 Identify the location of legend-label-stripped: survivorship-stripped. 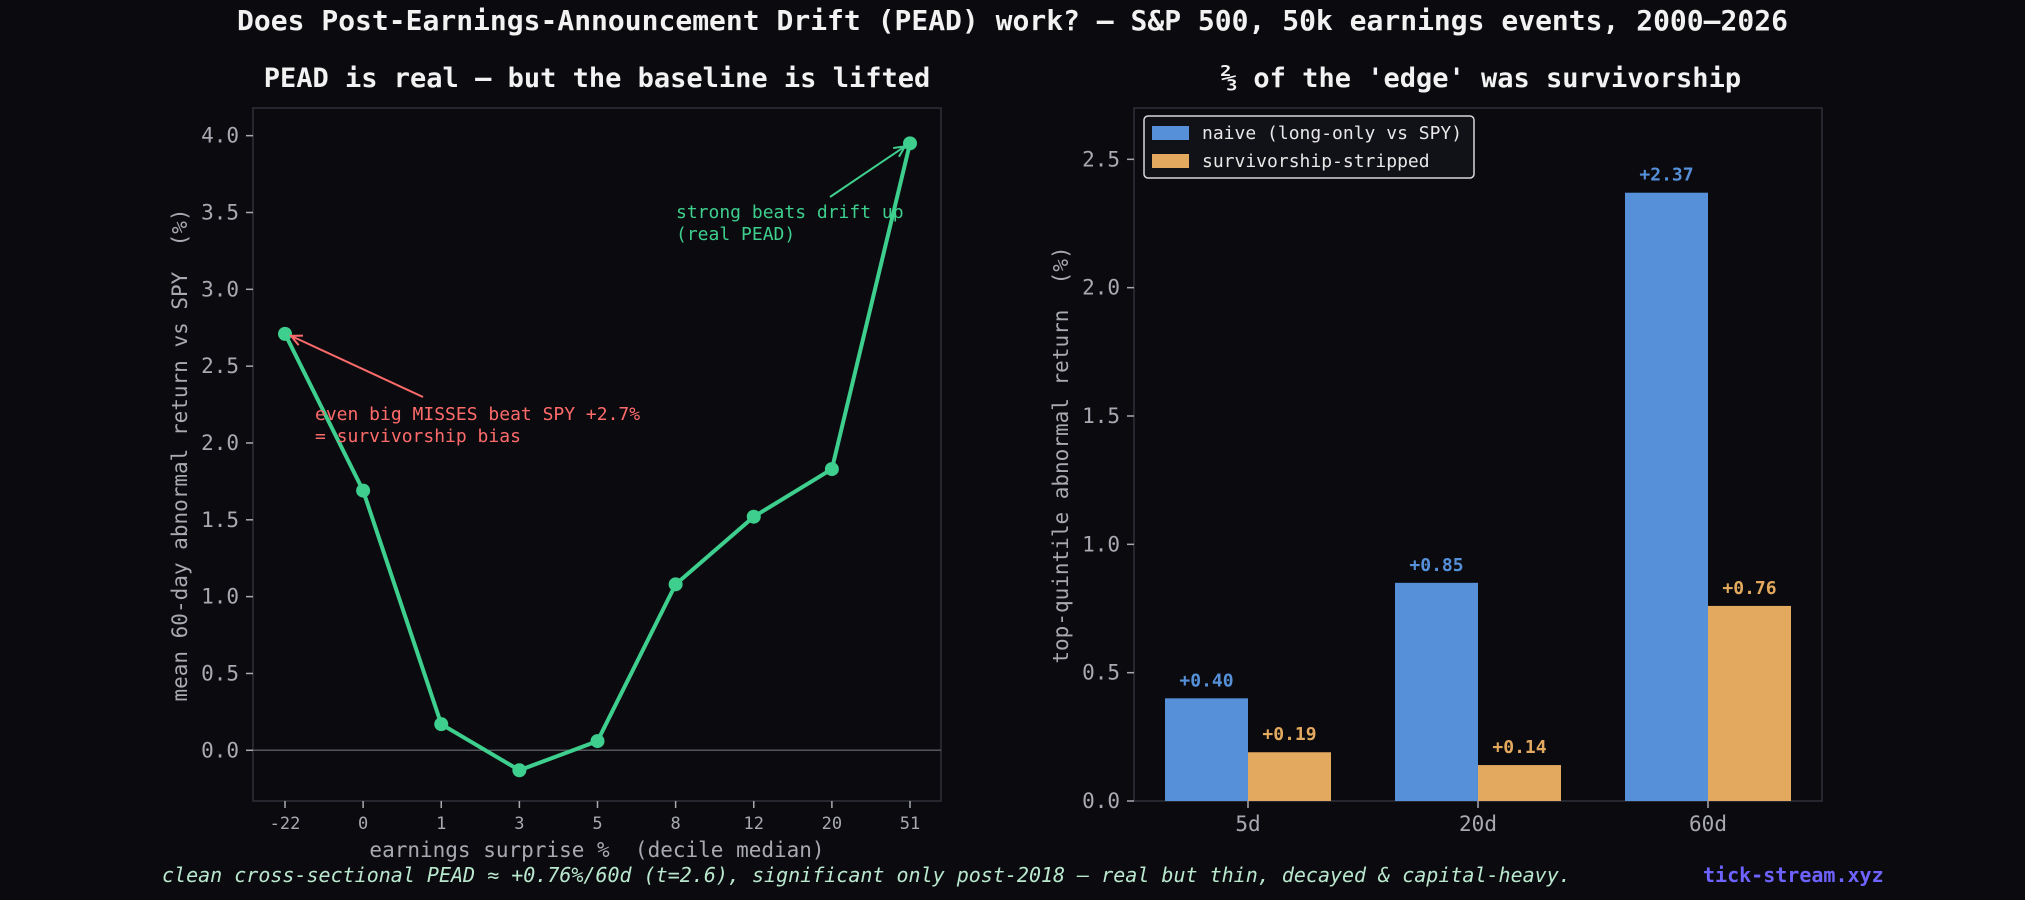
(1316, 161).